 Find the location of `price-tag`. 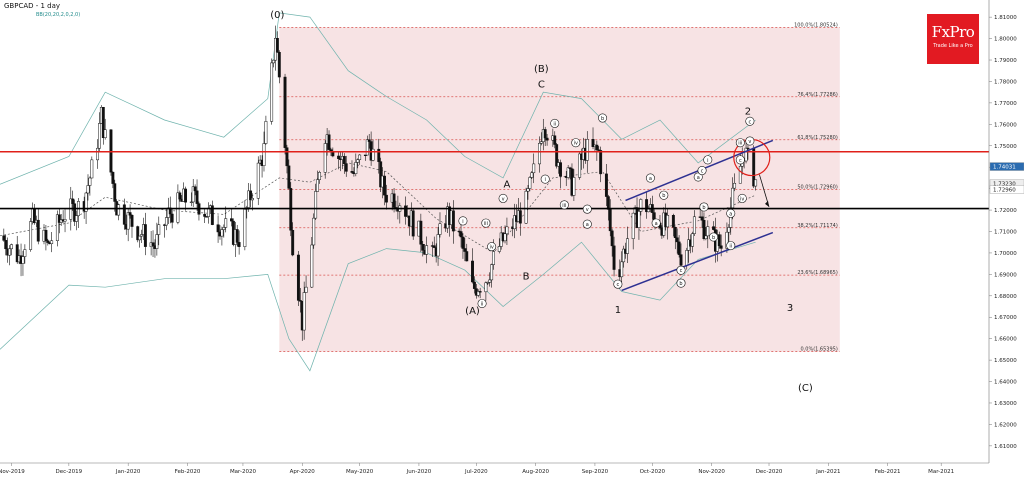

price-tag is located at coordinates (1006, 189).